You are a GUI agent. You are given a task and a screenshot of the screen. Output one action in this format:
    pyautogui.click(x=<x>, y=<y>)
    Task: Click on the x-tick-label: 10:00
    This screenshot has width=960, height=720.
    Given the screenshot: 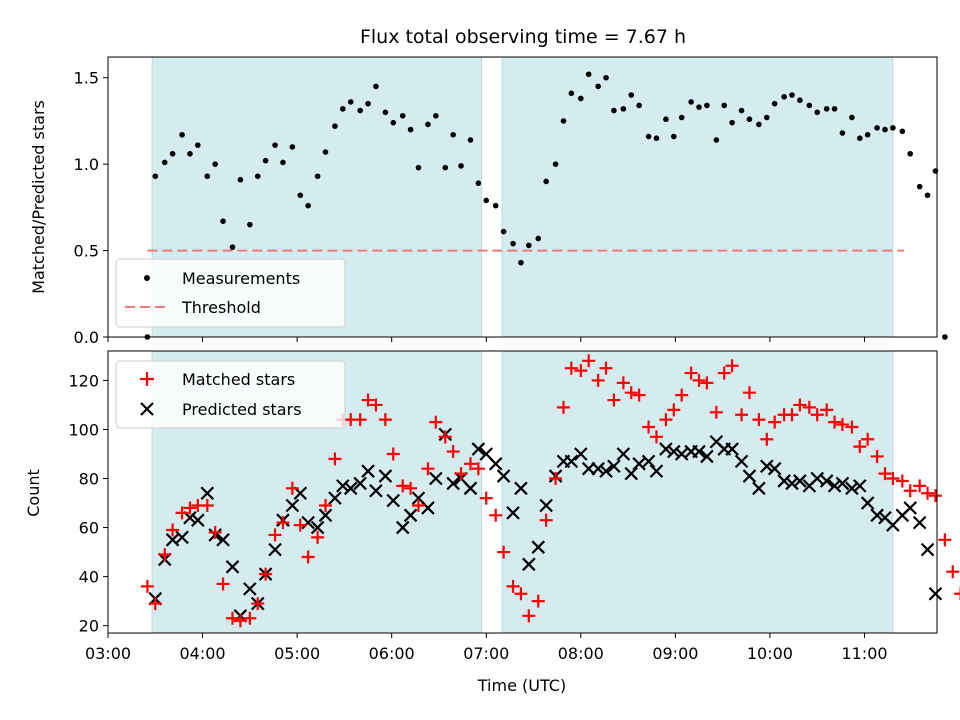 What is the action you would take?
    pyautogui.click(x=770, y=653)
    